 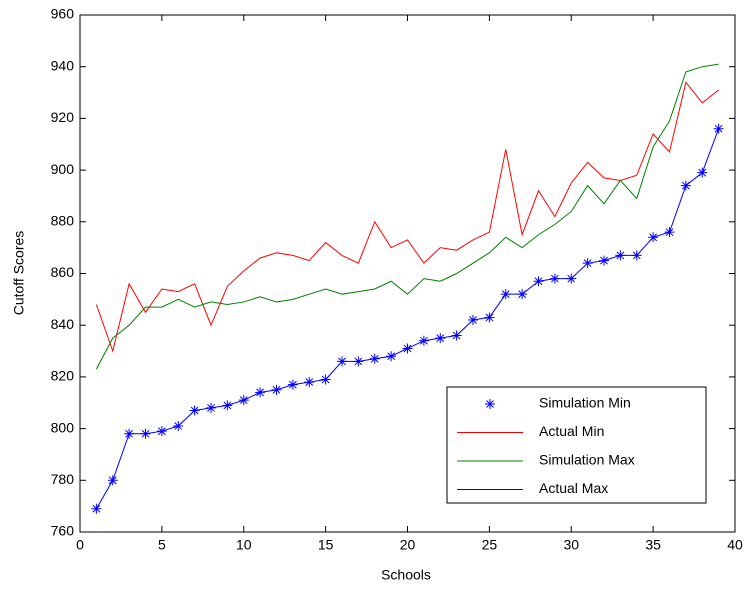 I want to click on legend-marker, so click(x=490, y=404).